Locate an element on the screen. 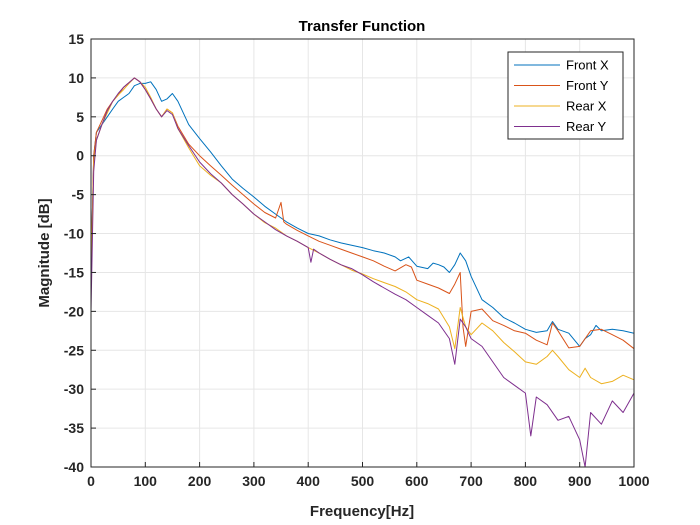 This screenshot has width=700, height=525. legend-label-rear-y: Rear Y is located at coordinates (586, 126).